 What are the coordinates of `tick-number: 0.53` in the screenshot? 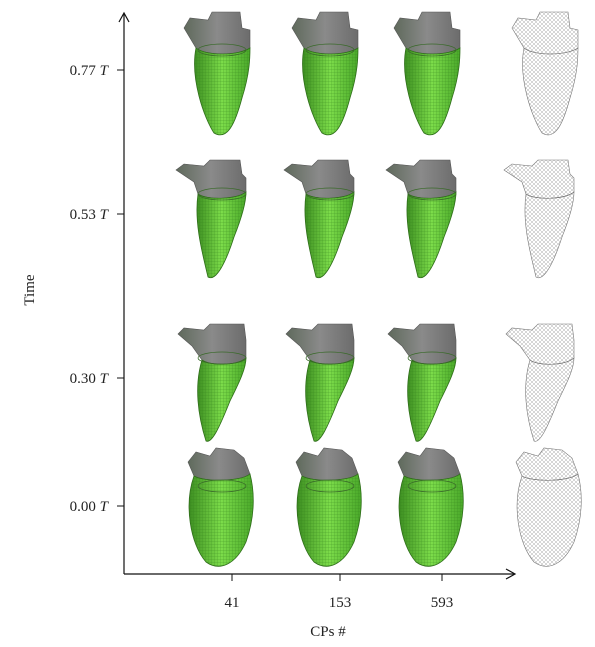 It's located at (83, 215).